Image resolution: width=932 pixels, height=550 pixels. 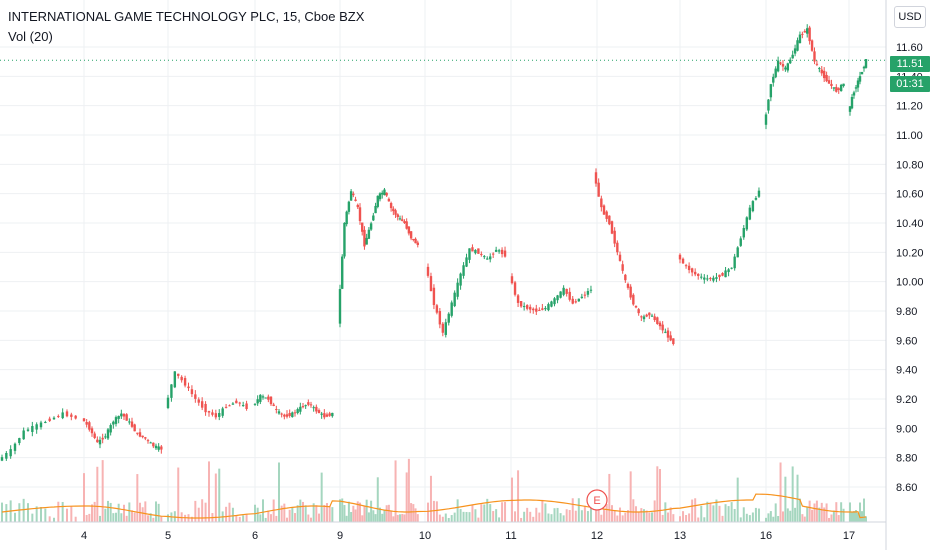 I want to click on volume-indicator-label: Vol (20), so click(x=30, y=36).